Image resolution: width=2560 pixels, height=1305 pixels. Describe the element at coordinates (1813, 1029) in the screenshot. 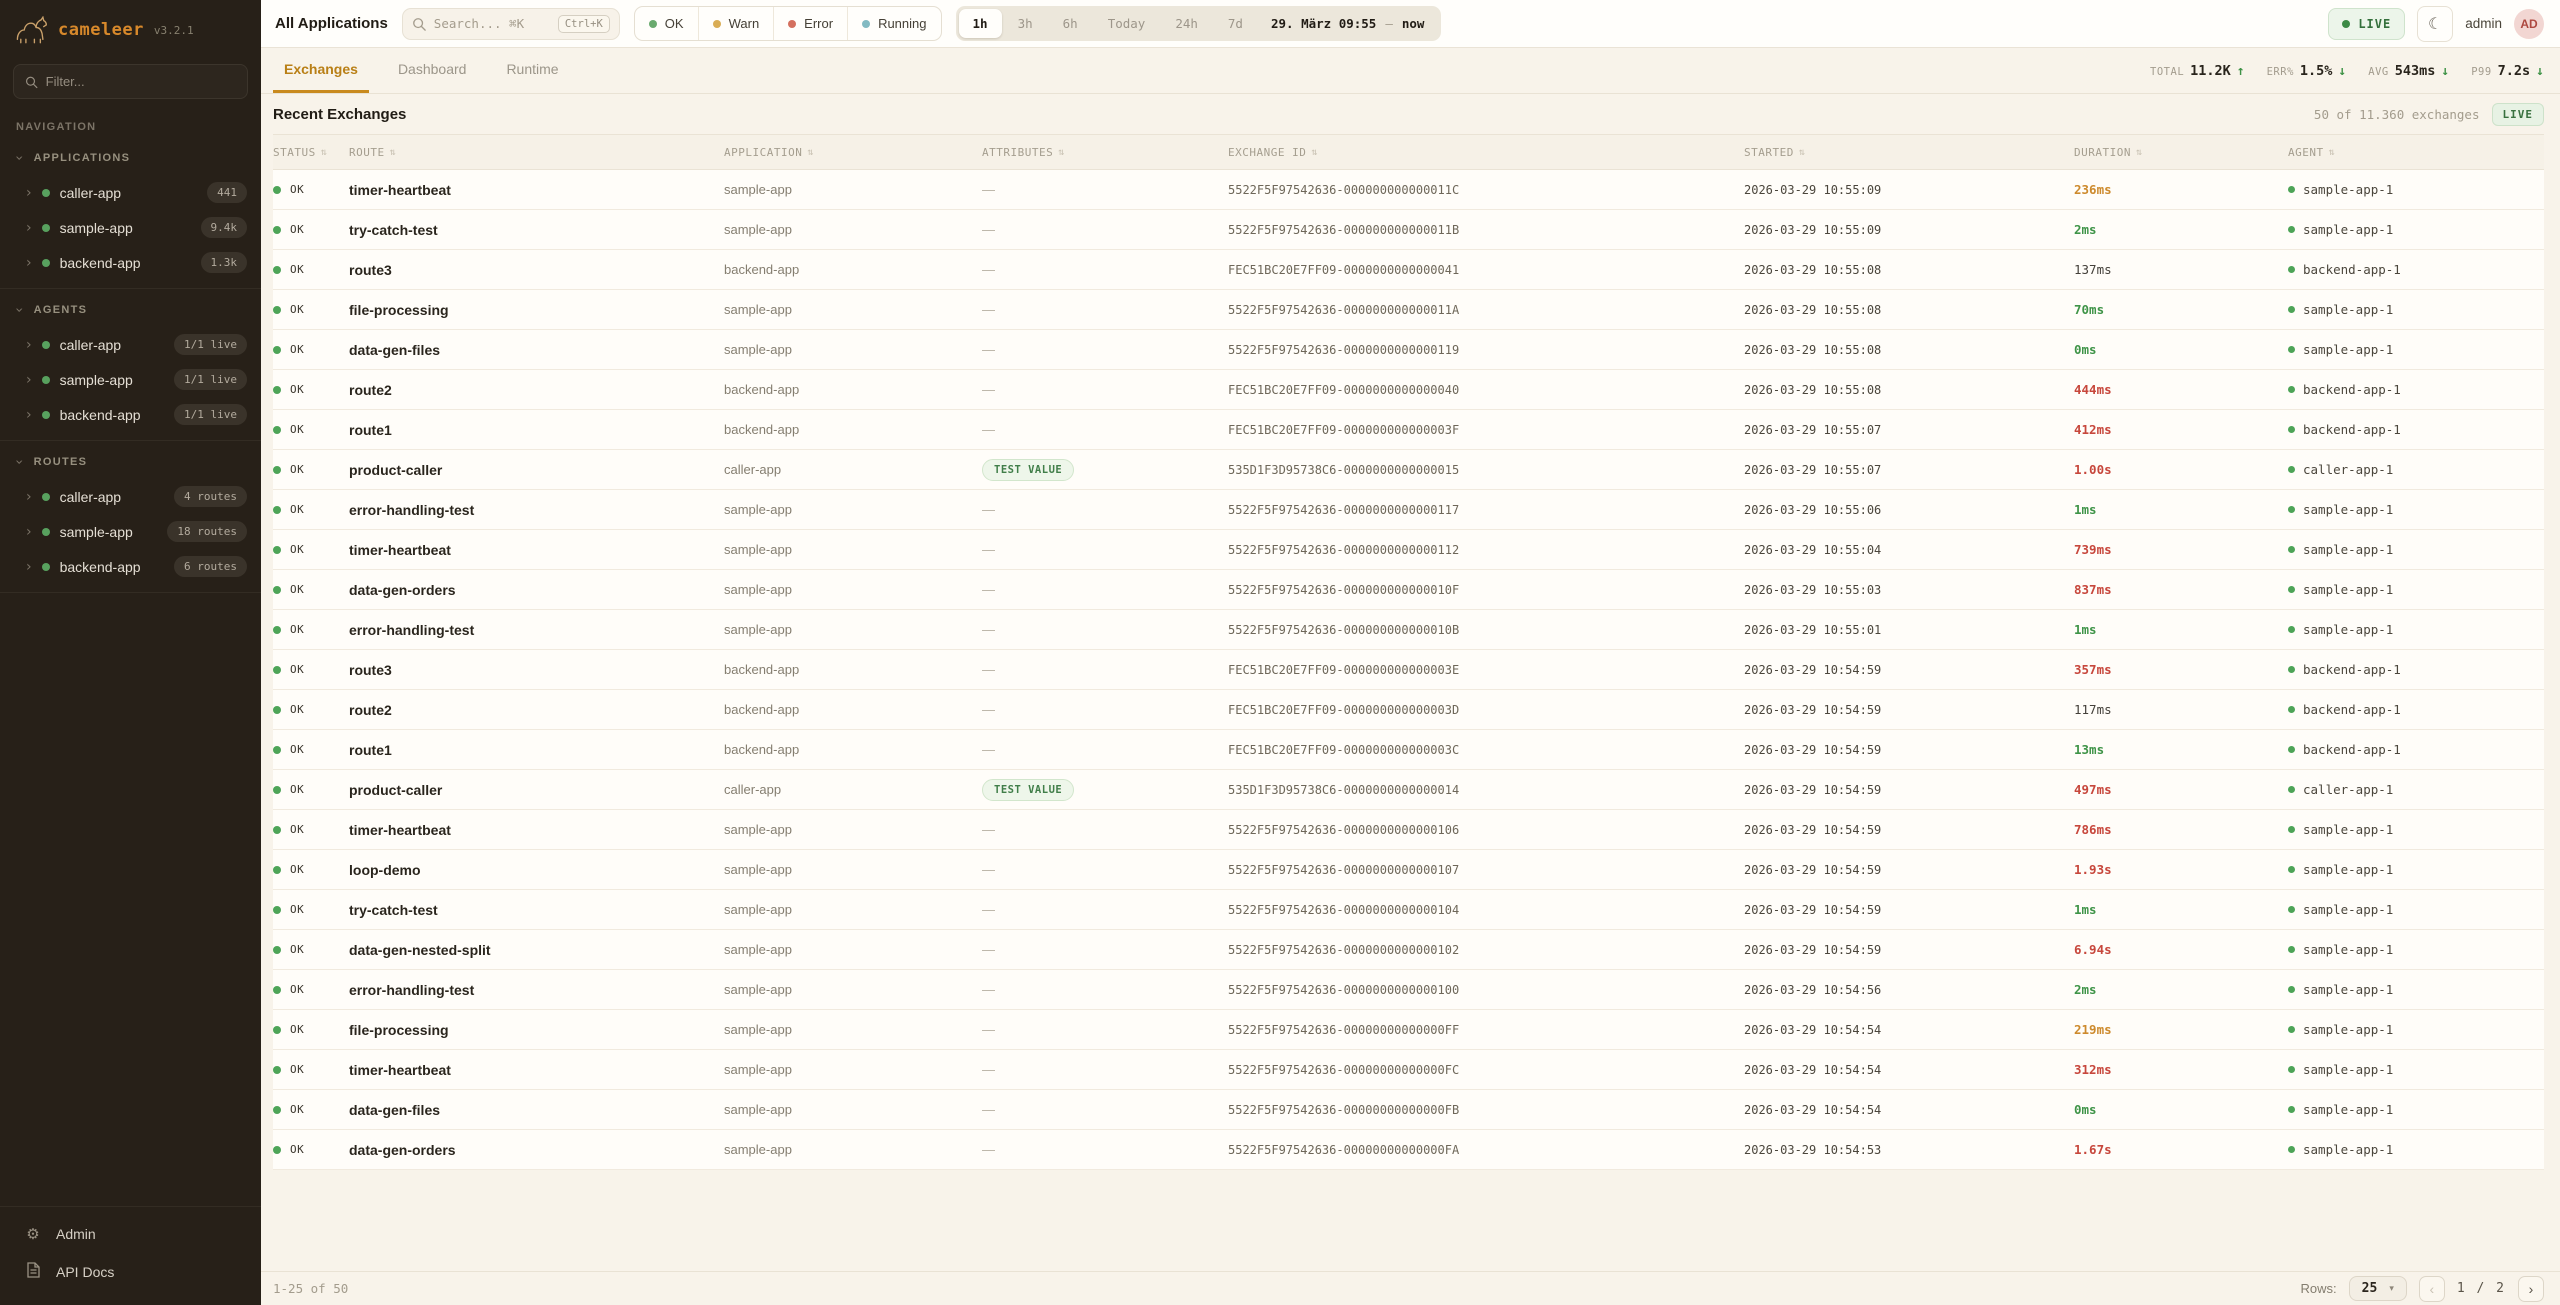

I see `cell-started: 2026-03-29 10:54:54` at that location.